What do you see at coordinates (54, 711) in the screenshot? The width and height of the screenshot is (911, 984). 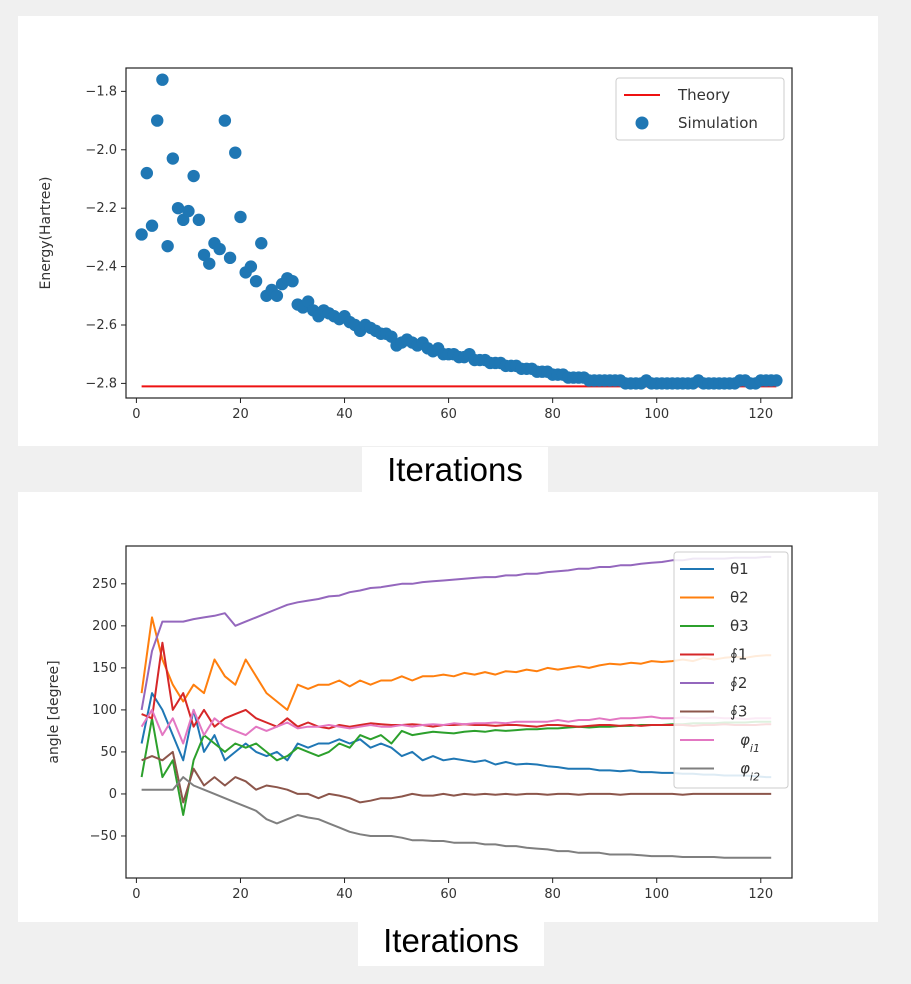 I see `y-axis-label: angle [degree]` at bounding box center [54, 711].